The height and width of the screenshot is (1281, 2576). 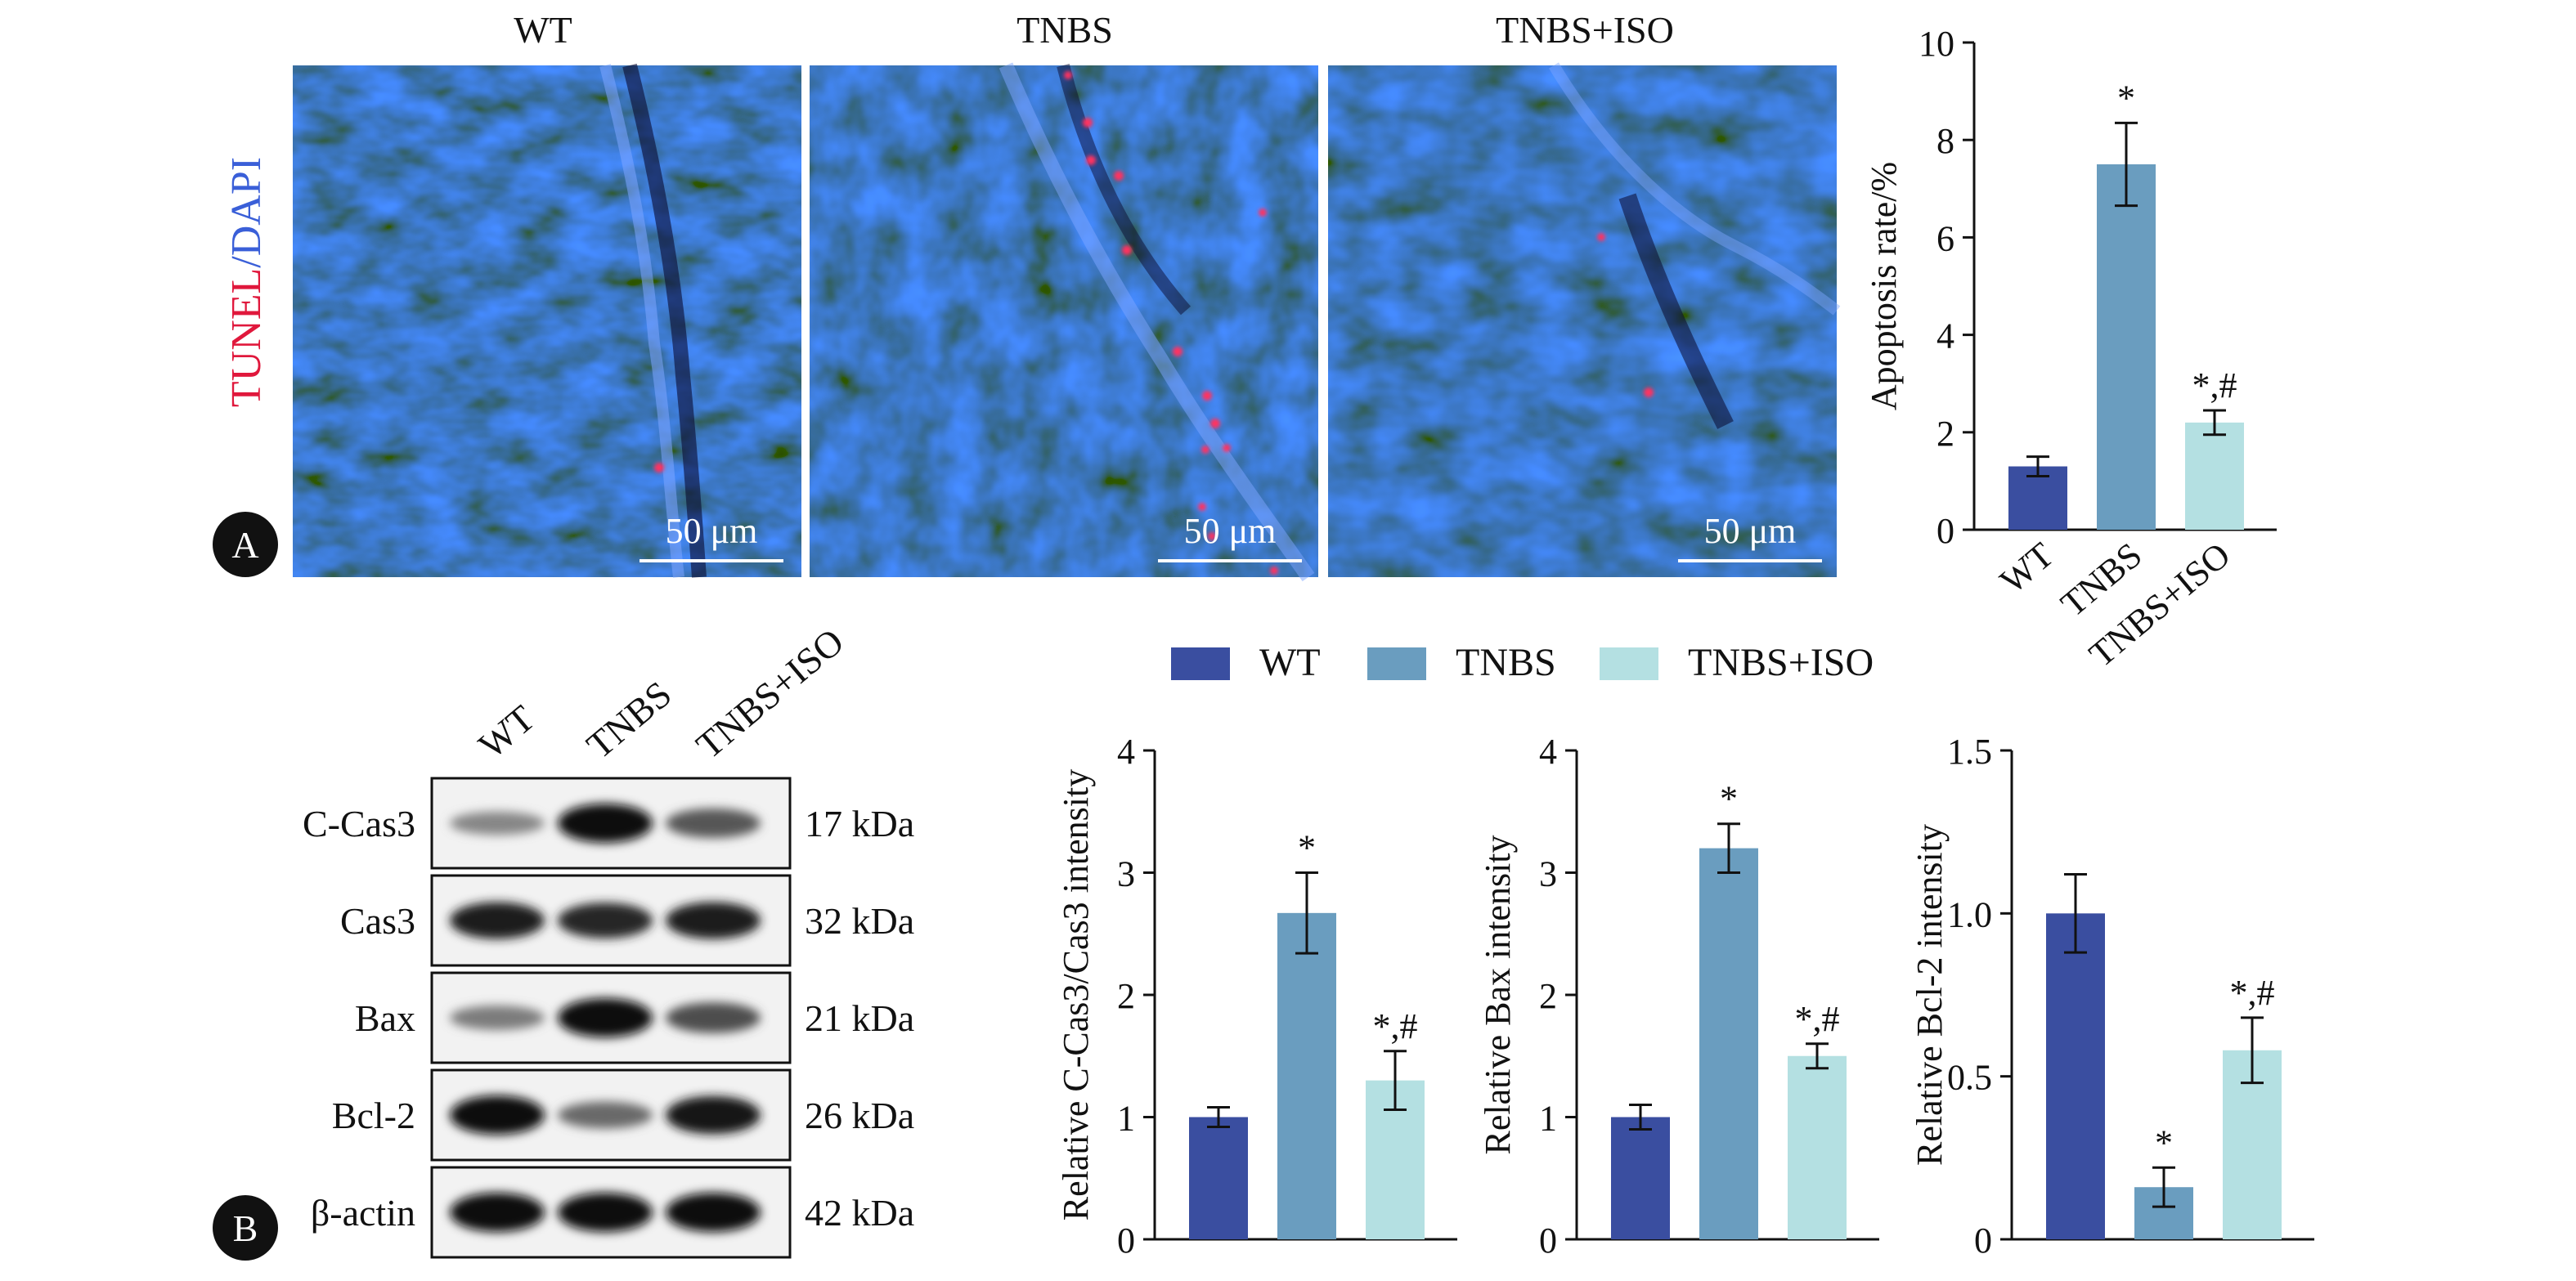 I want to click on tissue-fold-tnbs, so click(x=1157, y=322).